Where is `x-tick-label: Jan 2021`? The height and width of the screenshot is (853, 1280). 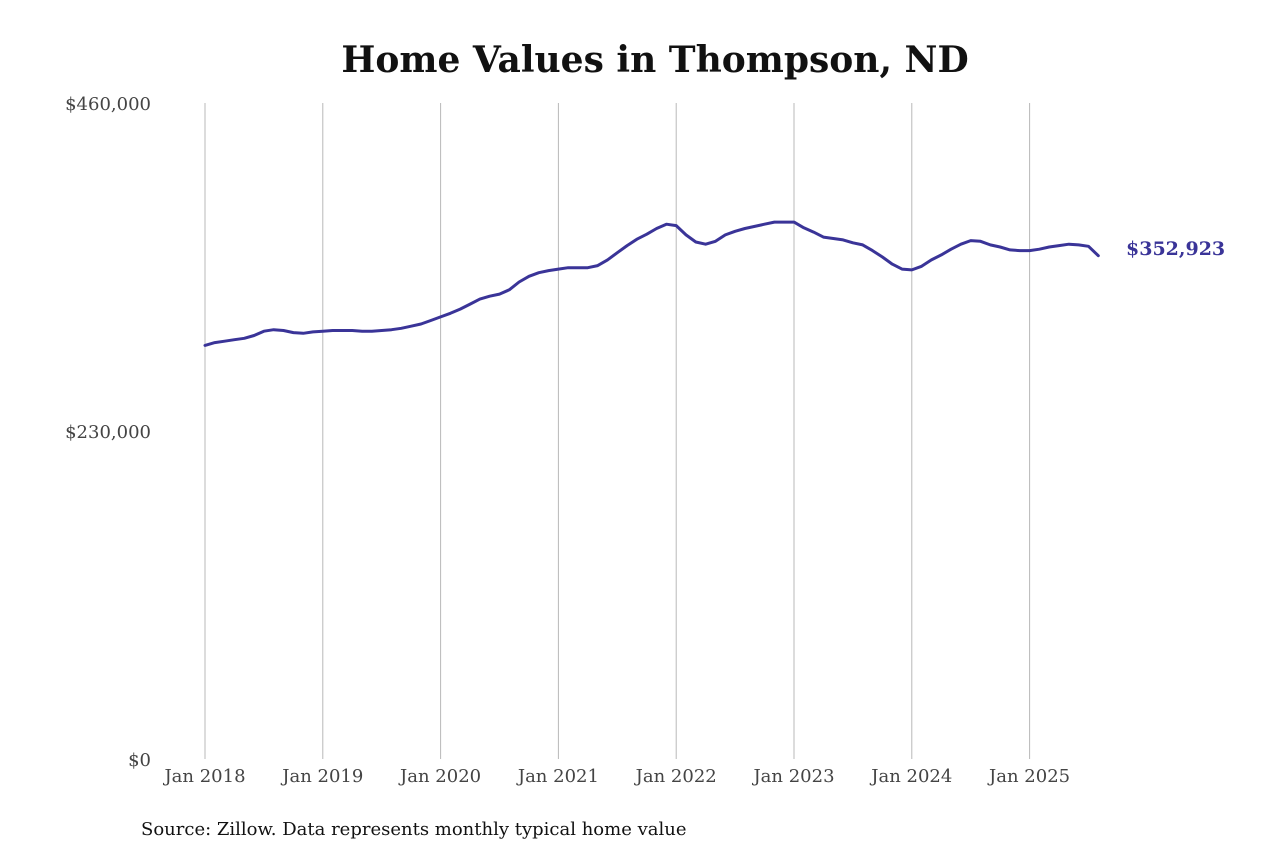 x-tick-label: Jan 2021 is located at coordinates (557, 776).